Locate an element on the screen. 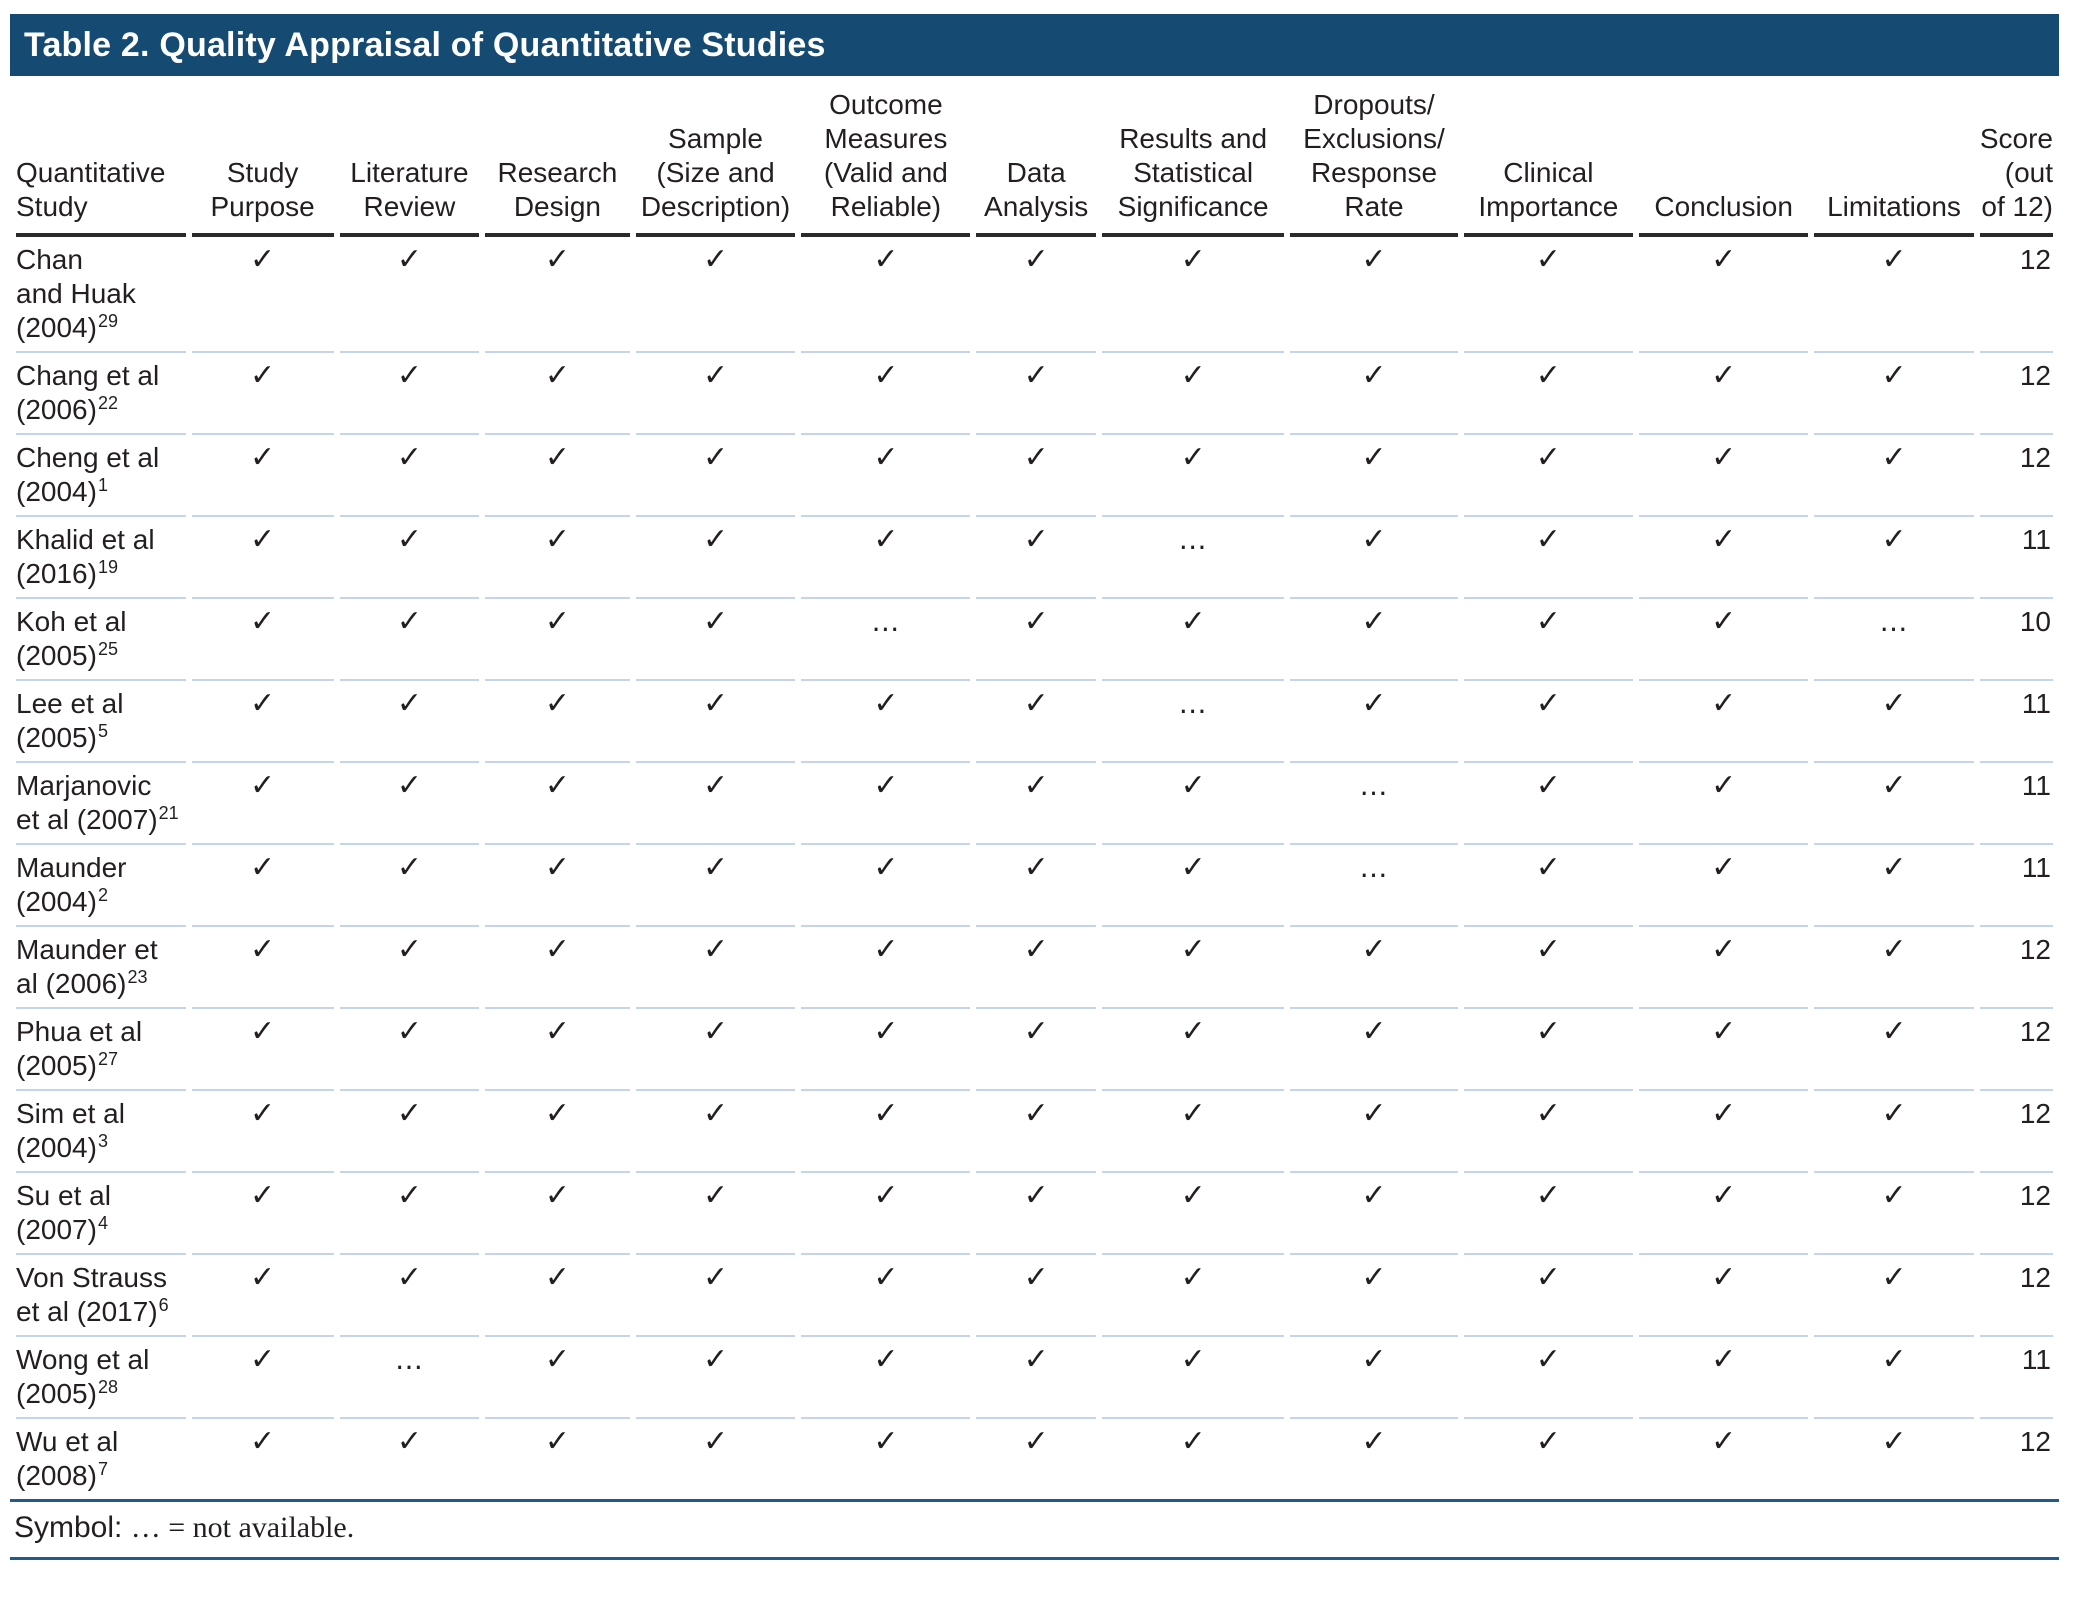 Image resolution: width=2087 pixels, height=1611 pixels. header-line: Significance is located at coordinates (1193, 206).